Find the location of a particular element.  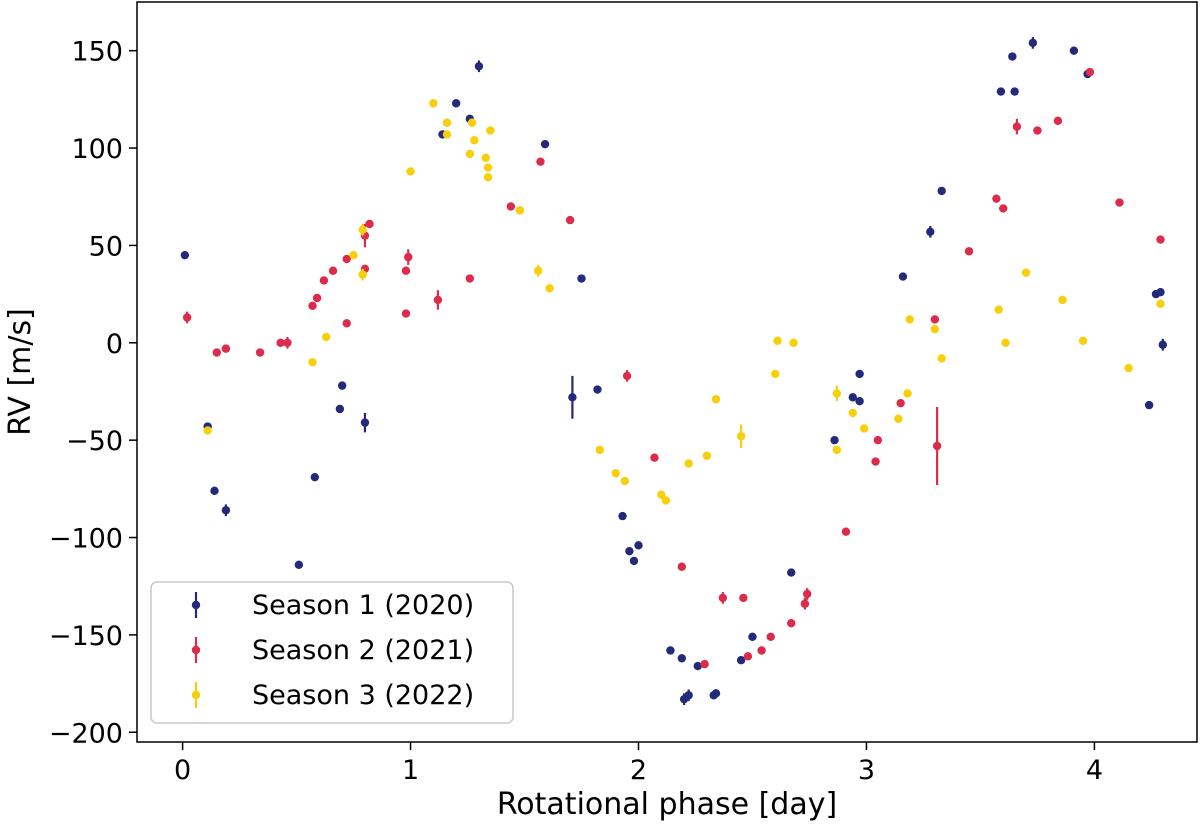

legend-label-season-1: Season 1 (2020) is located at coordinates (363, 605).